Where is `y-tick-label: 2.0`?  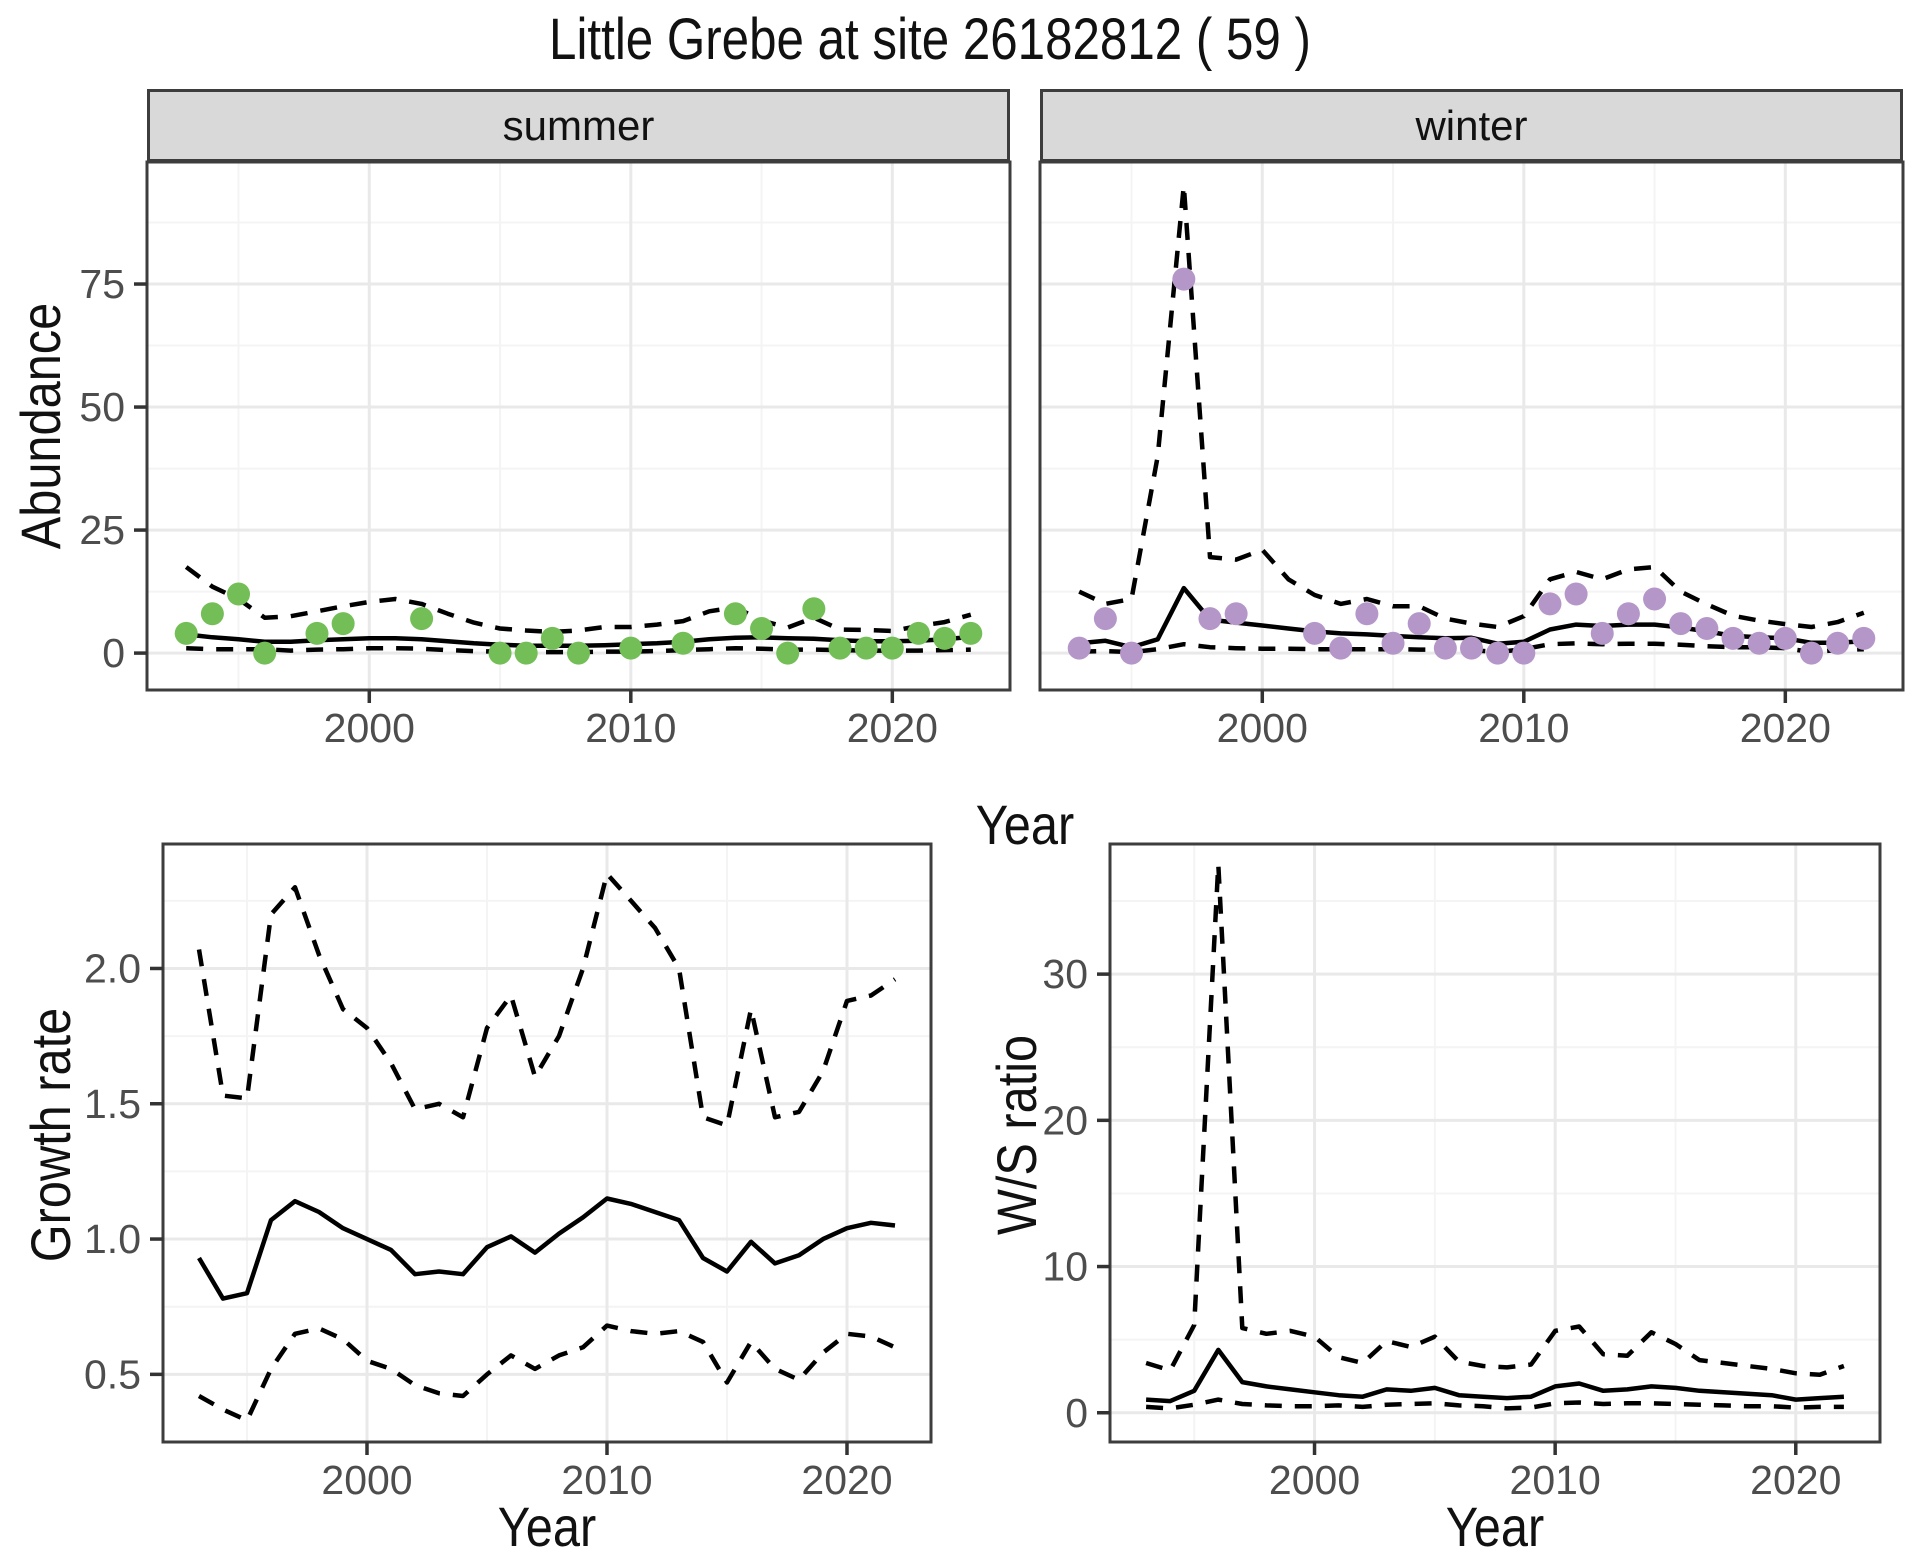 y-tick-label: 2.0 is located at coordinates (112, 968).